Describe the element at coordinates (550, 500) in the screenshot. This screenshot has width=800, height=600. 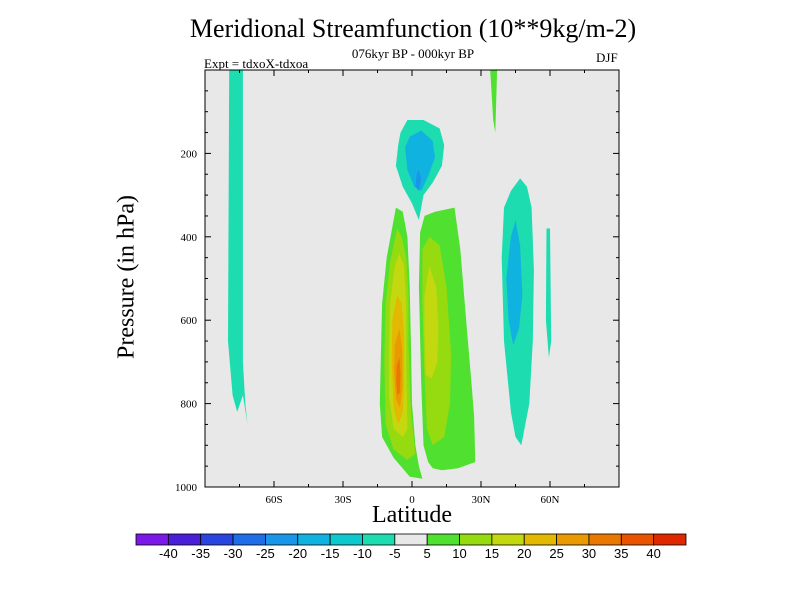
I see `x-tick-label: 60N` at that location.